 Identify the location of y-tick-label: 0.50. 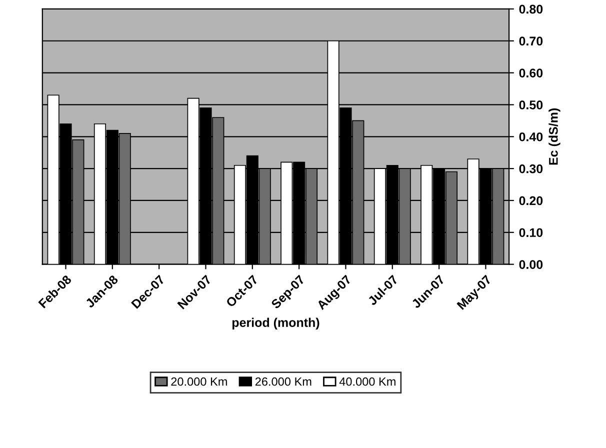
(531, 105).